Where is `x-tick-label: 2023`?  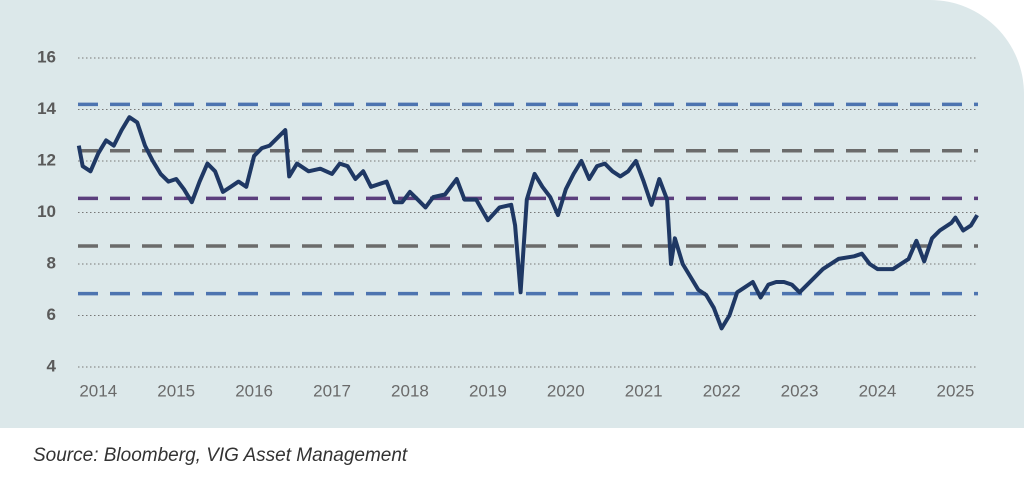 x-tick-label: 2023 is located at coordinates (800, 390).